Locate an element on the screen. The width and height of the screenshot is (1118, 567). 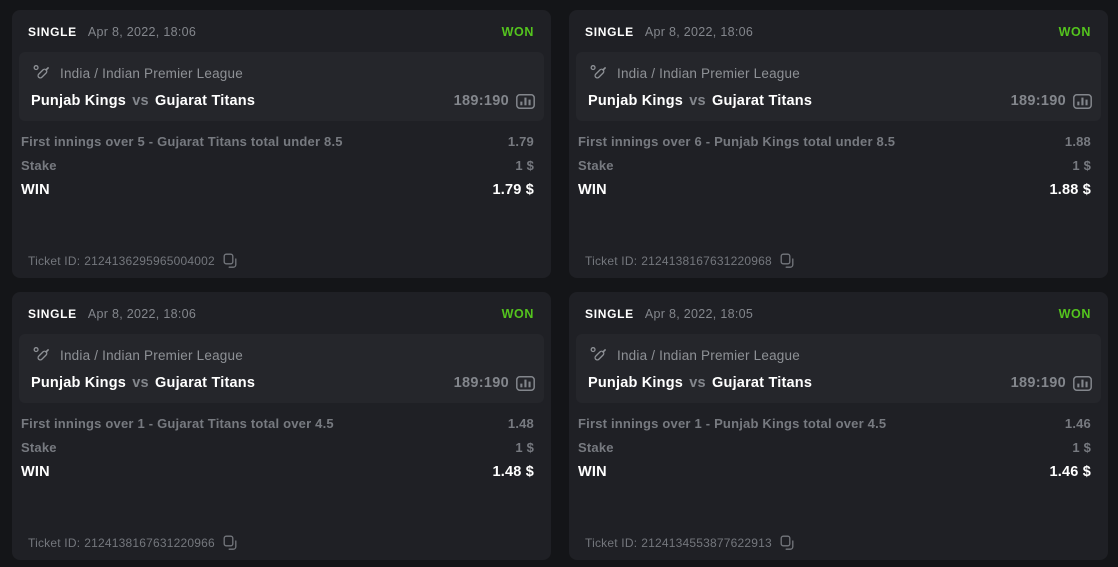
ticket-footer: Ticket ID: 2124138167631220968 is located at coordinates (690, 261).